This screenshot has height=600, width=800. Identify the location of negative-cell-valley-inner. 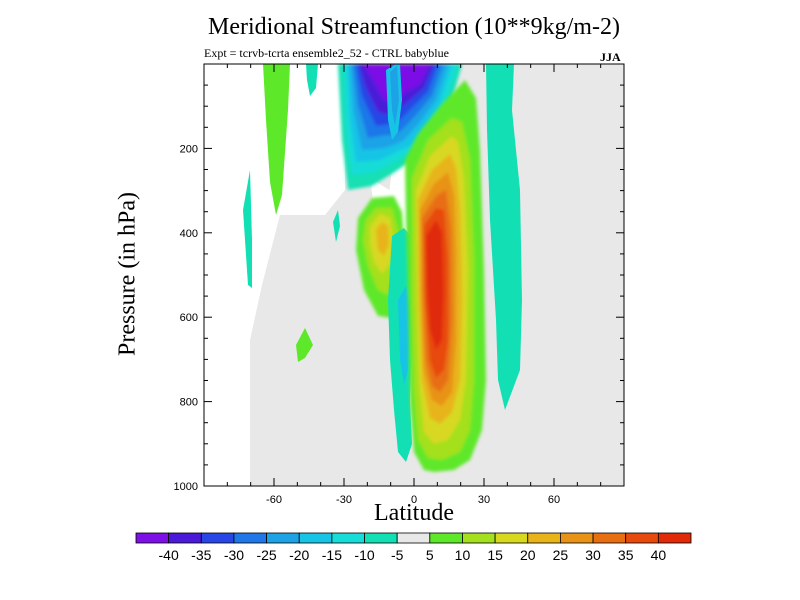
(394, 96).